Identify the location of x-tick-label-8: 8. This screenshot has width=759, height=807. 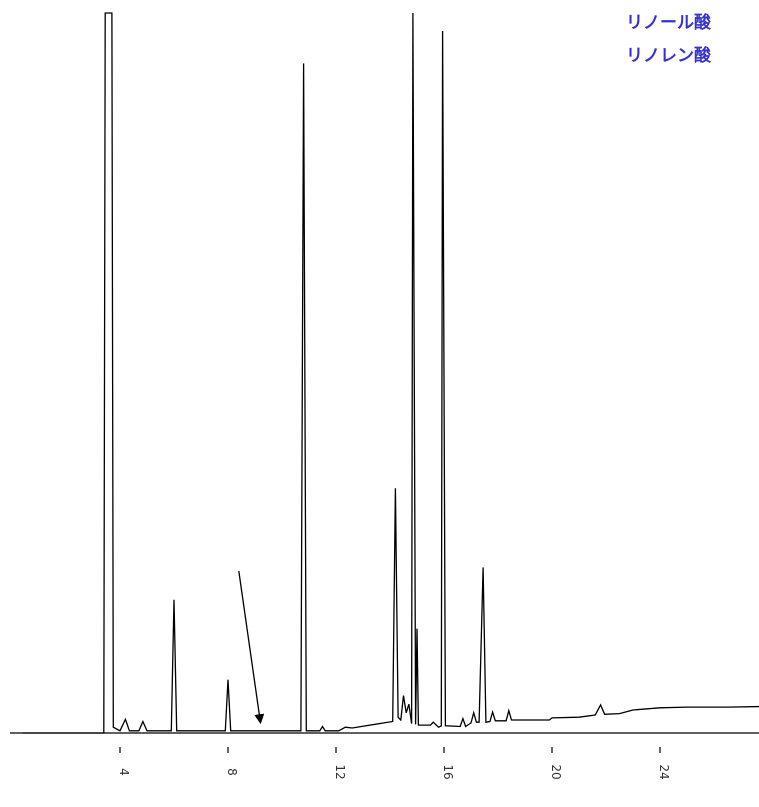
(232, 772).